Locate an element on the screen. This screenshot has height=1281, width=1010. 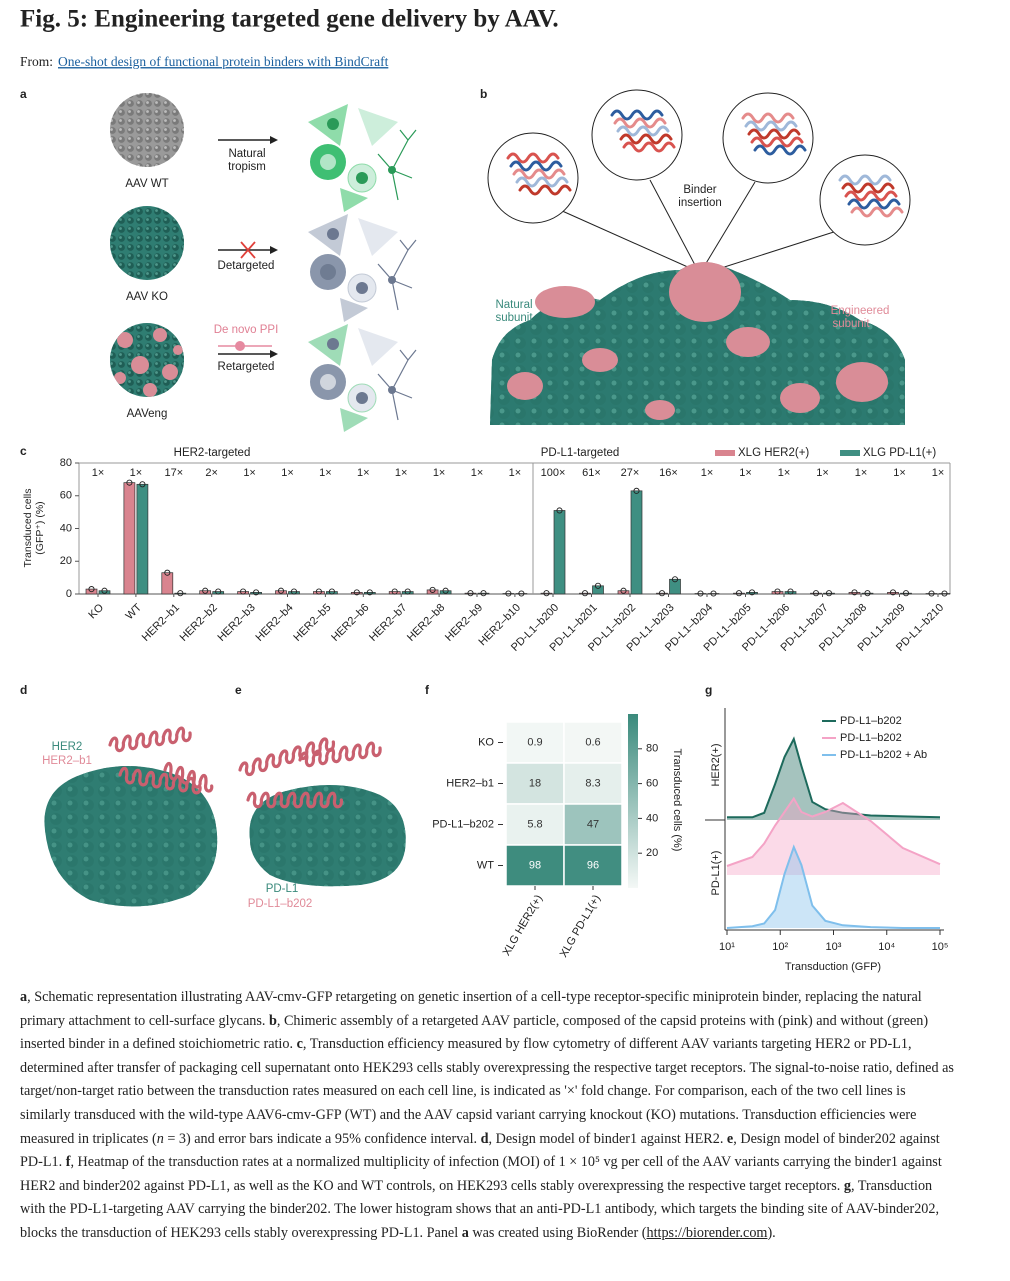
x-tick-label: HER2–b7 is located at coordinates (388, 623).